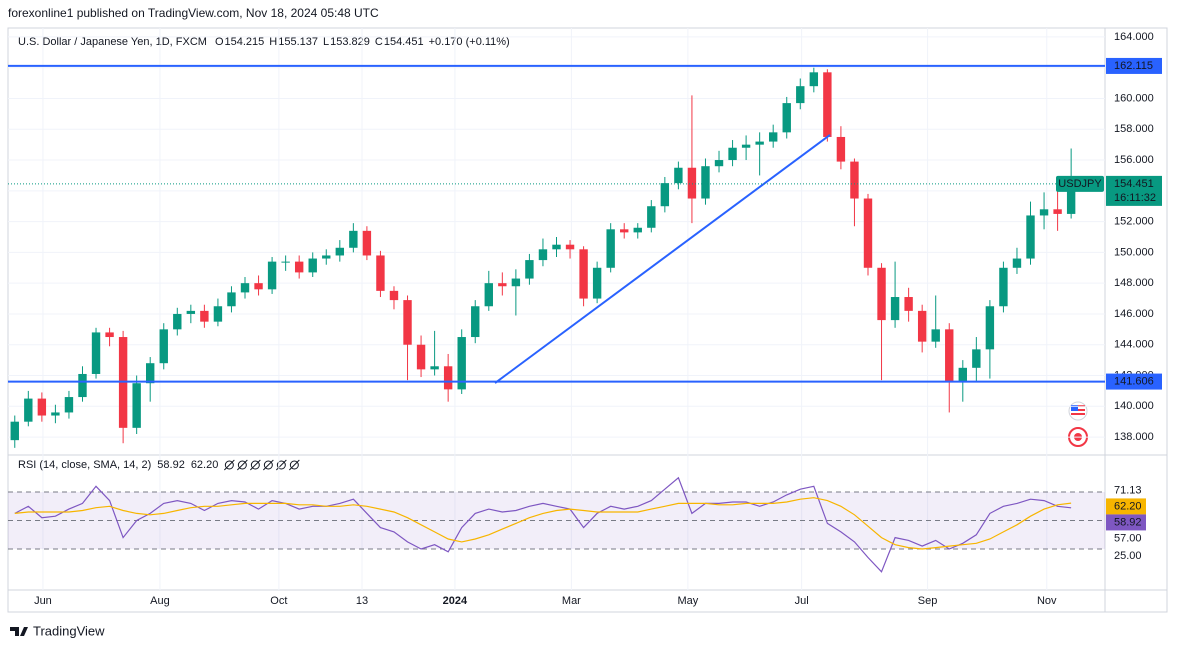  Describe the element at coordinates (1080, 184) in the screenshot. I see `symbol-tag-label: USDJPY` at that location.